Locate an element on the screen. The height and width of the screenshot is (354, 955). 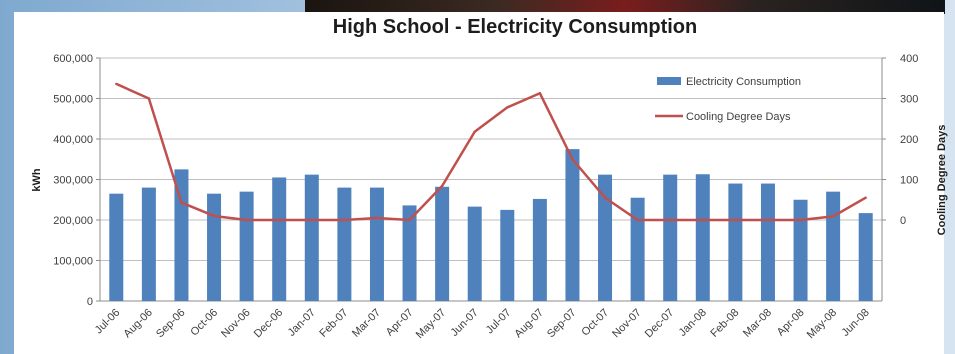
x-tick-label: Jan-08 is located at coordinates (693, 323).